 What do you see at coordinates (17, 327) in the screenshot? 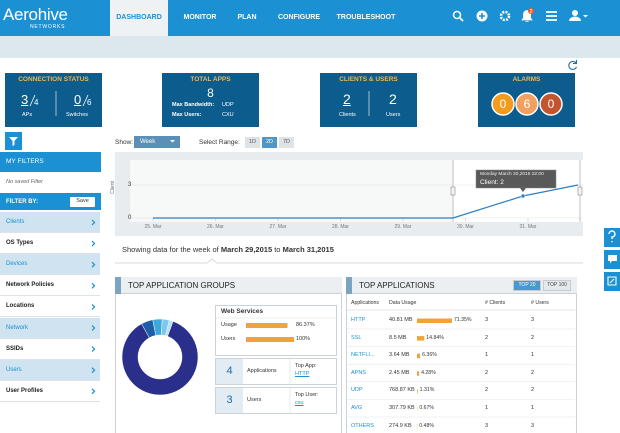
I see `filter-item-label: Network` at bounding box center [17, 327].